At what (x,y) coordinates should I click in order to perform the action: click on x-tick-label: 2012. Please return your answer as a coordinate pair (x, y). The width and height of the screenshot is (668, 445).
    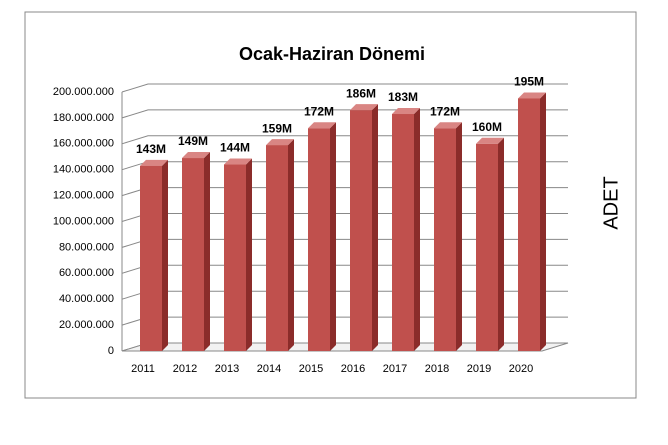
    Looking at the image, I should click on (185, 369).